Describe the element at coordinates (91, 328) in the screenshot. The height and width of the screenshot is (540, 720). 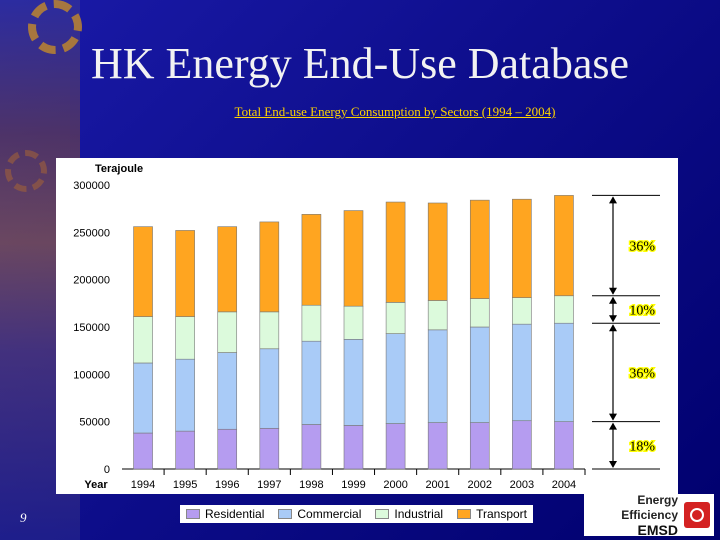
I see `y-tick-label: 150000` at that location.